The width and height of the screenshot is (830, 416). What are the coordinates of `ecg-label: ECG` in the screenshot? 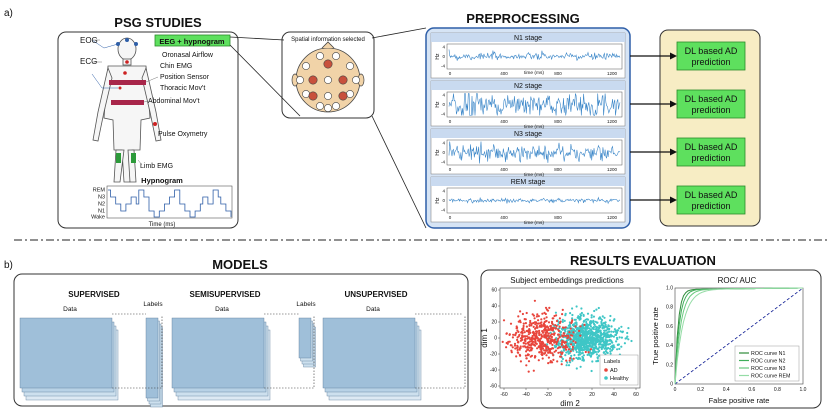 It's located at (88, 61).